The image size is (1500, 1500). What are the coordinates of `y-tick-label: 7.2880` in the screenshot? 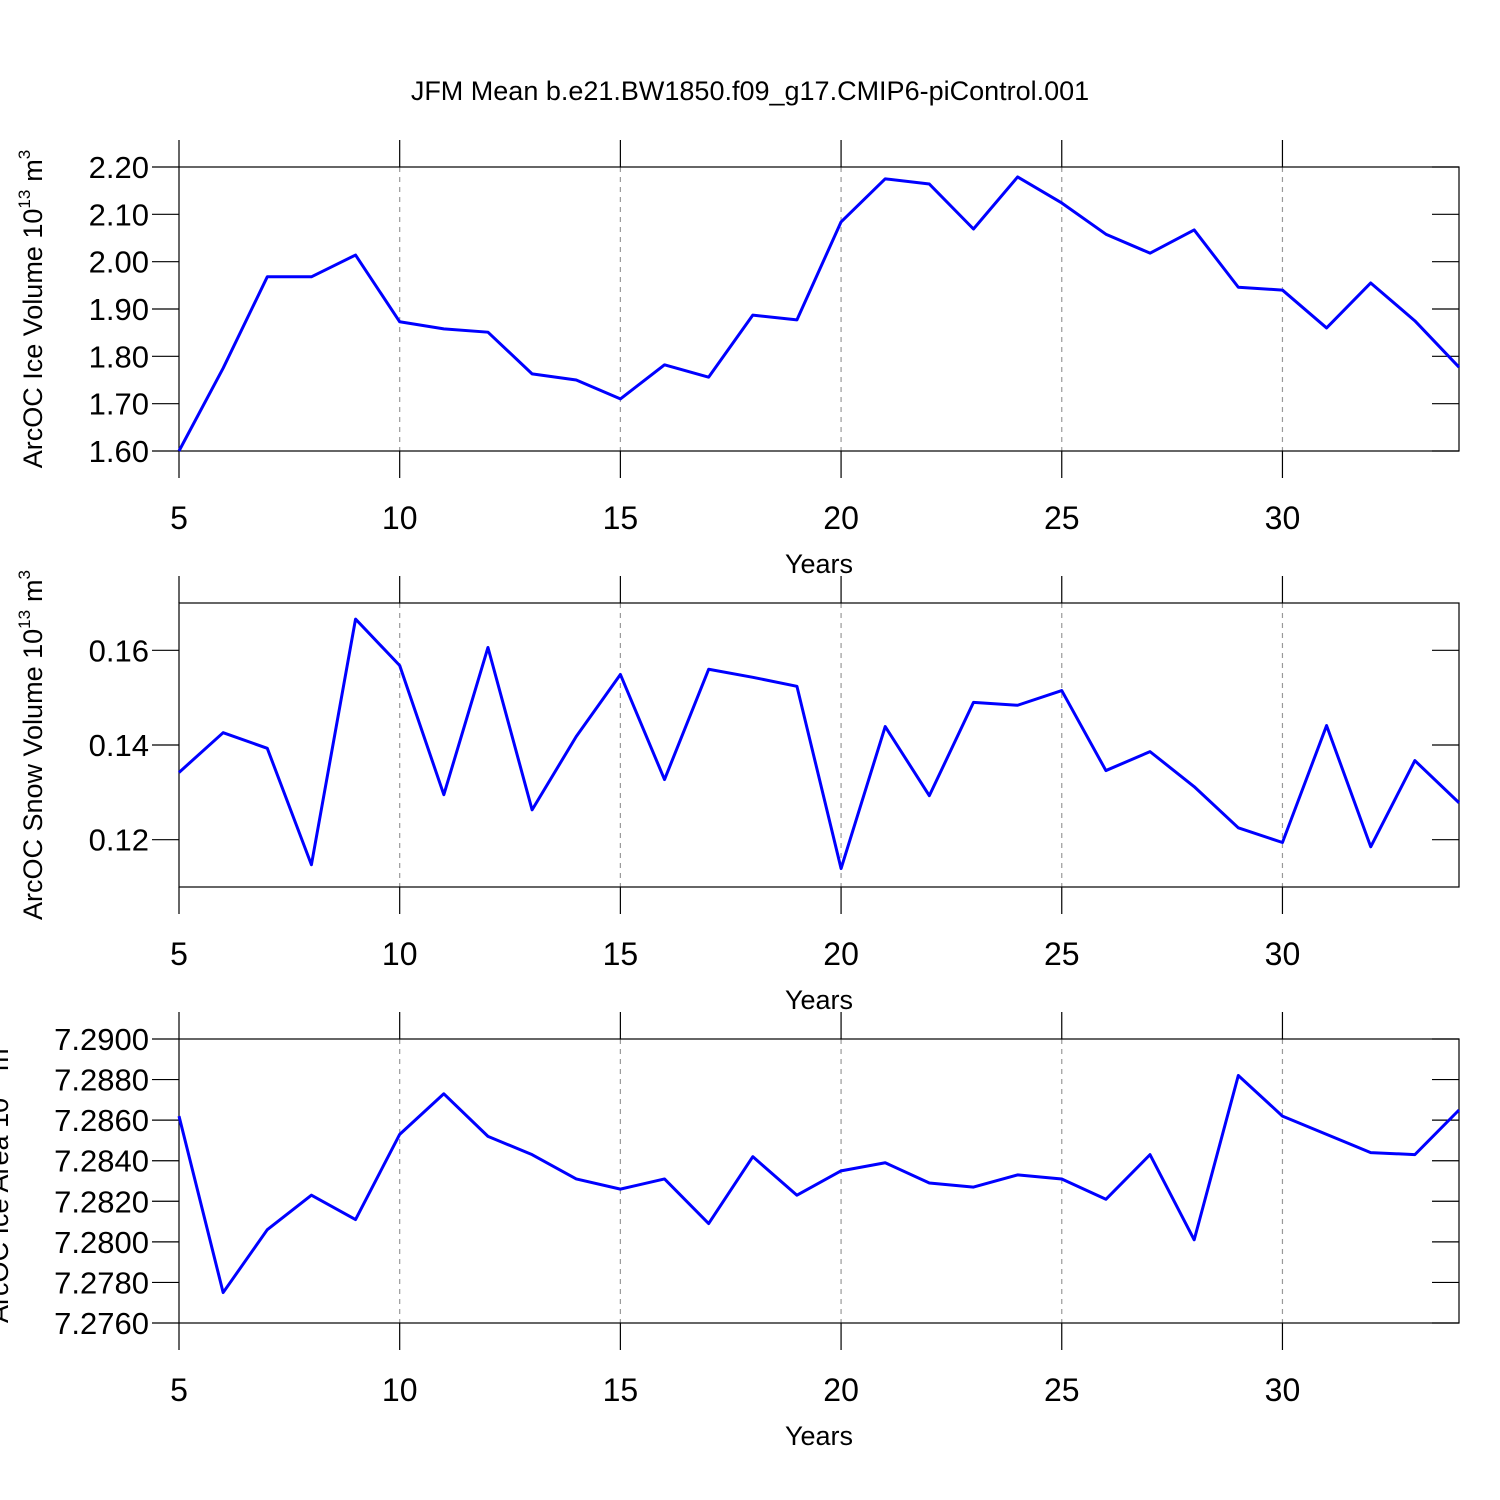 It's located at (101, 1080).